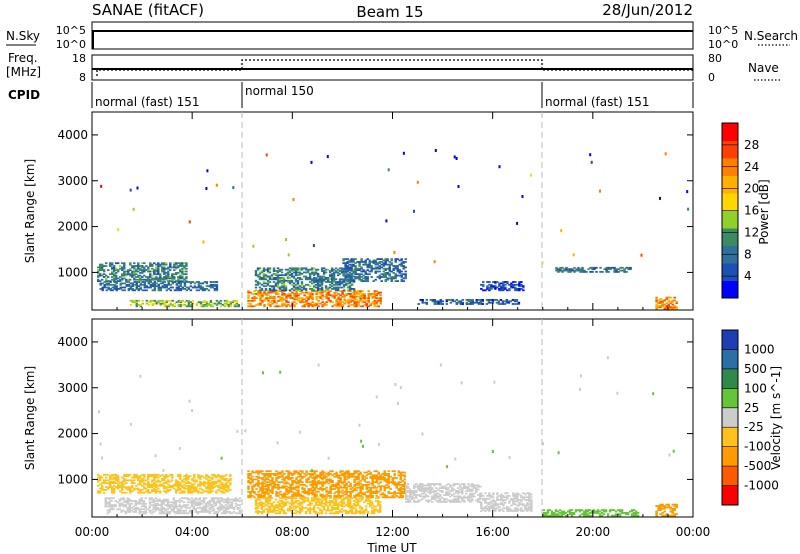  What do you see at coordinates (711, 77) in the screenshot?
I see `nave-tick-bottom: 0` at bounding box center [711, 77].